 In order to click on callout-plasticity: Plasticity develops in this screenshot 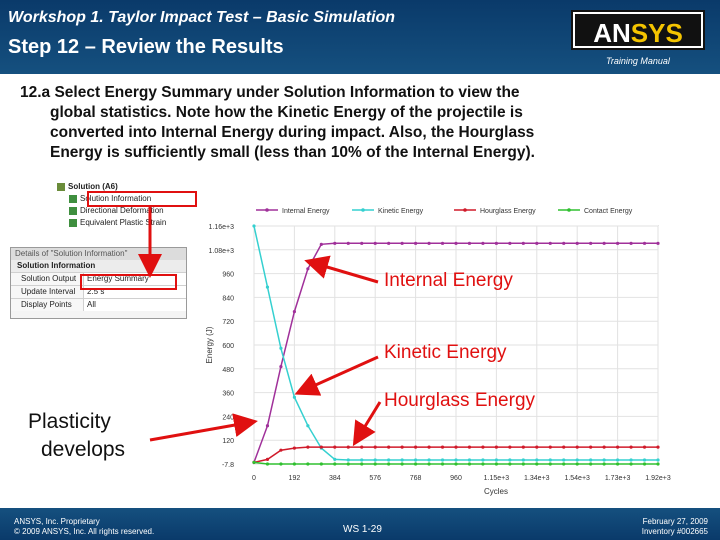, I will do `click(76, 436)`.